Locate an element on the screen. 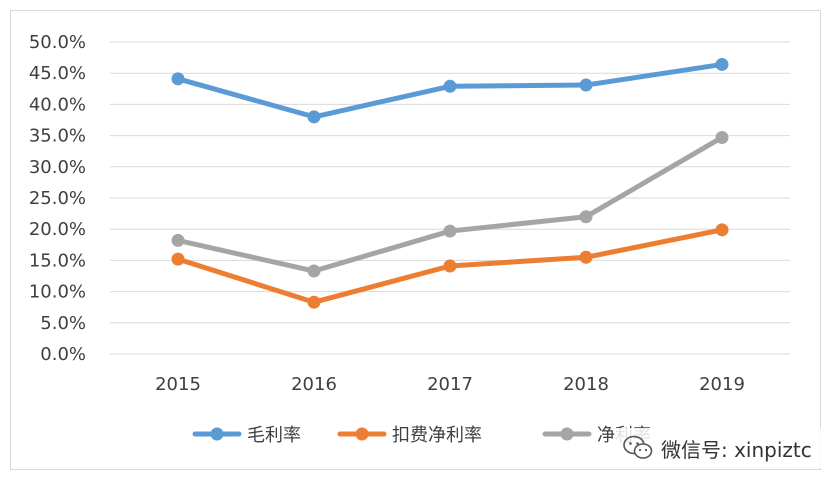 This screenshot has width=831, height=485. y-tick-label: 45.0% is located at coordinates (57, 73).